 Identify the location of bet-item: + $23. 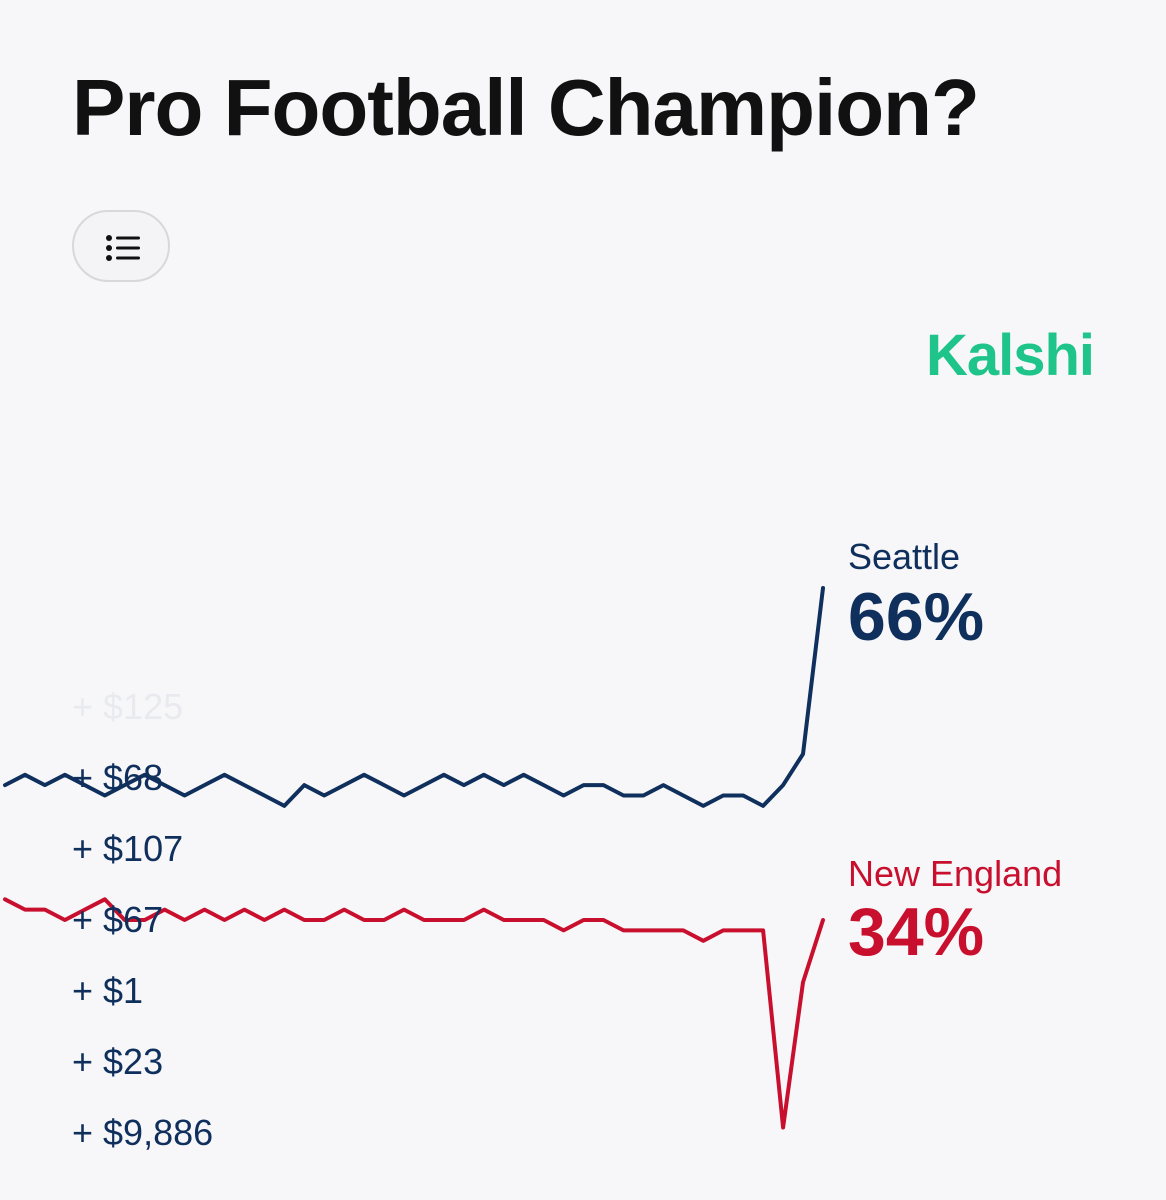
(118, 1061).